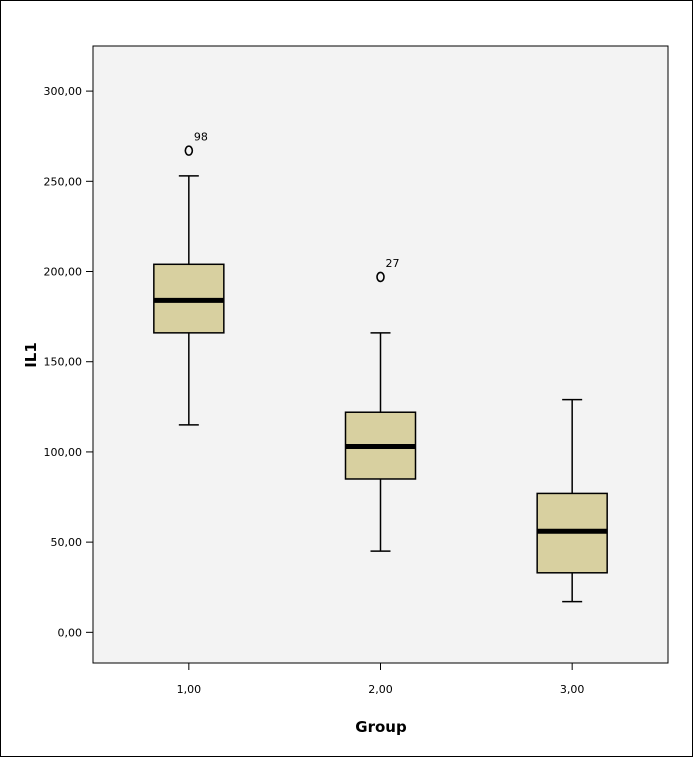 This screenshot has width=693, height=757. What do you see at coordinates (380, 404) in the screenshot?
I see `box-group: 27` at bounding box center [380, 404].